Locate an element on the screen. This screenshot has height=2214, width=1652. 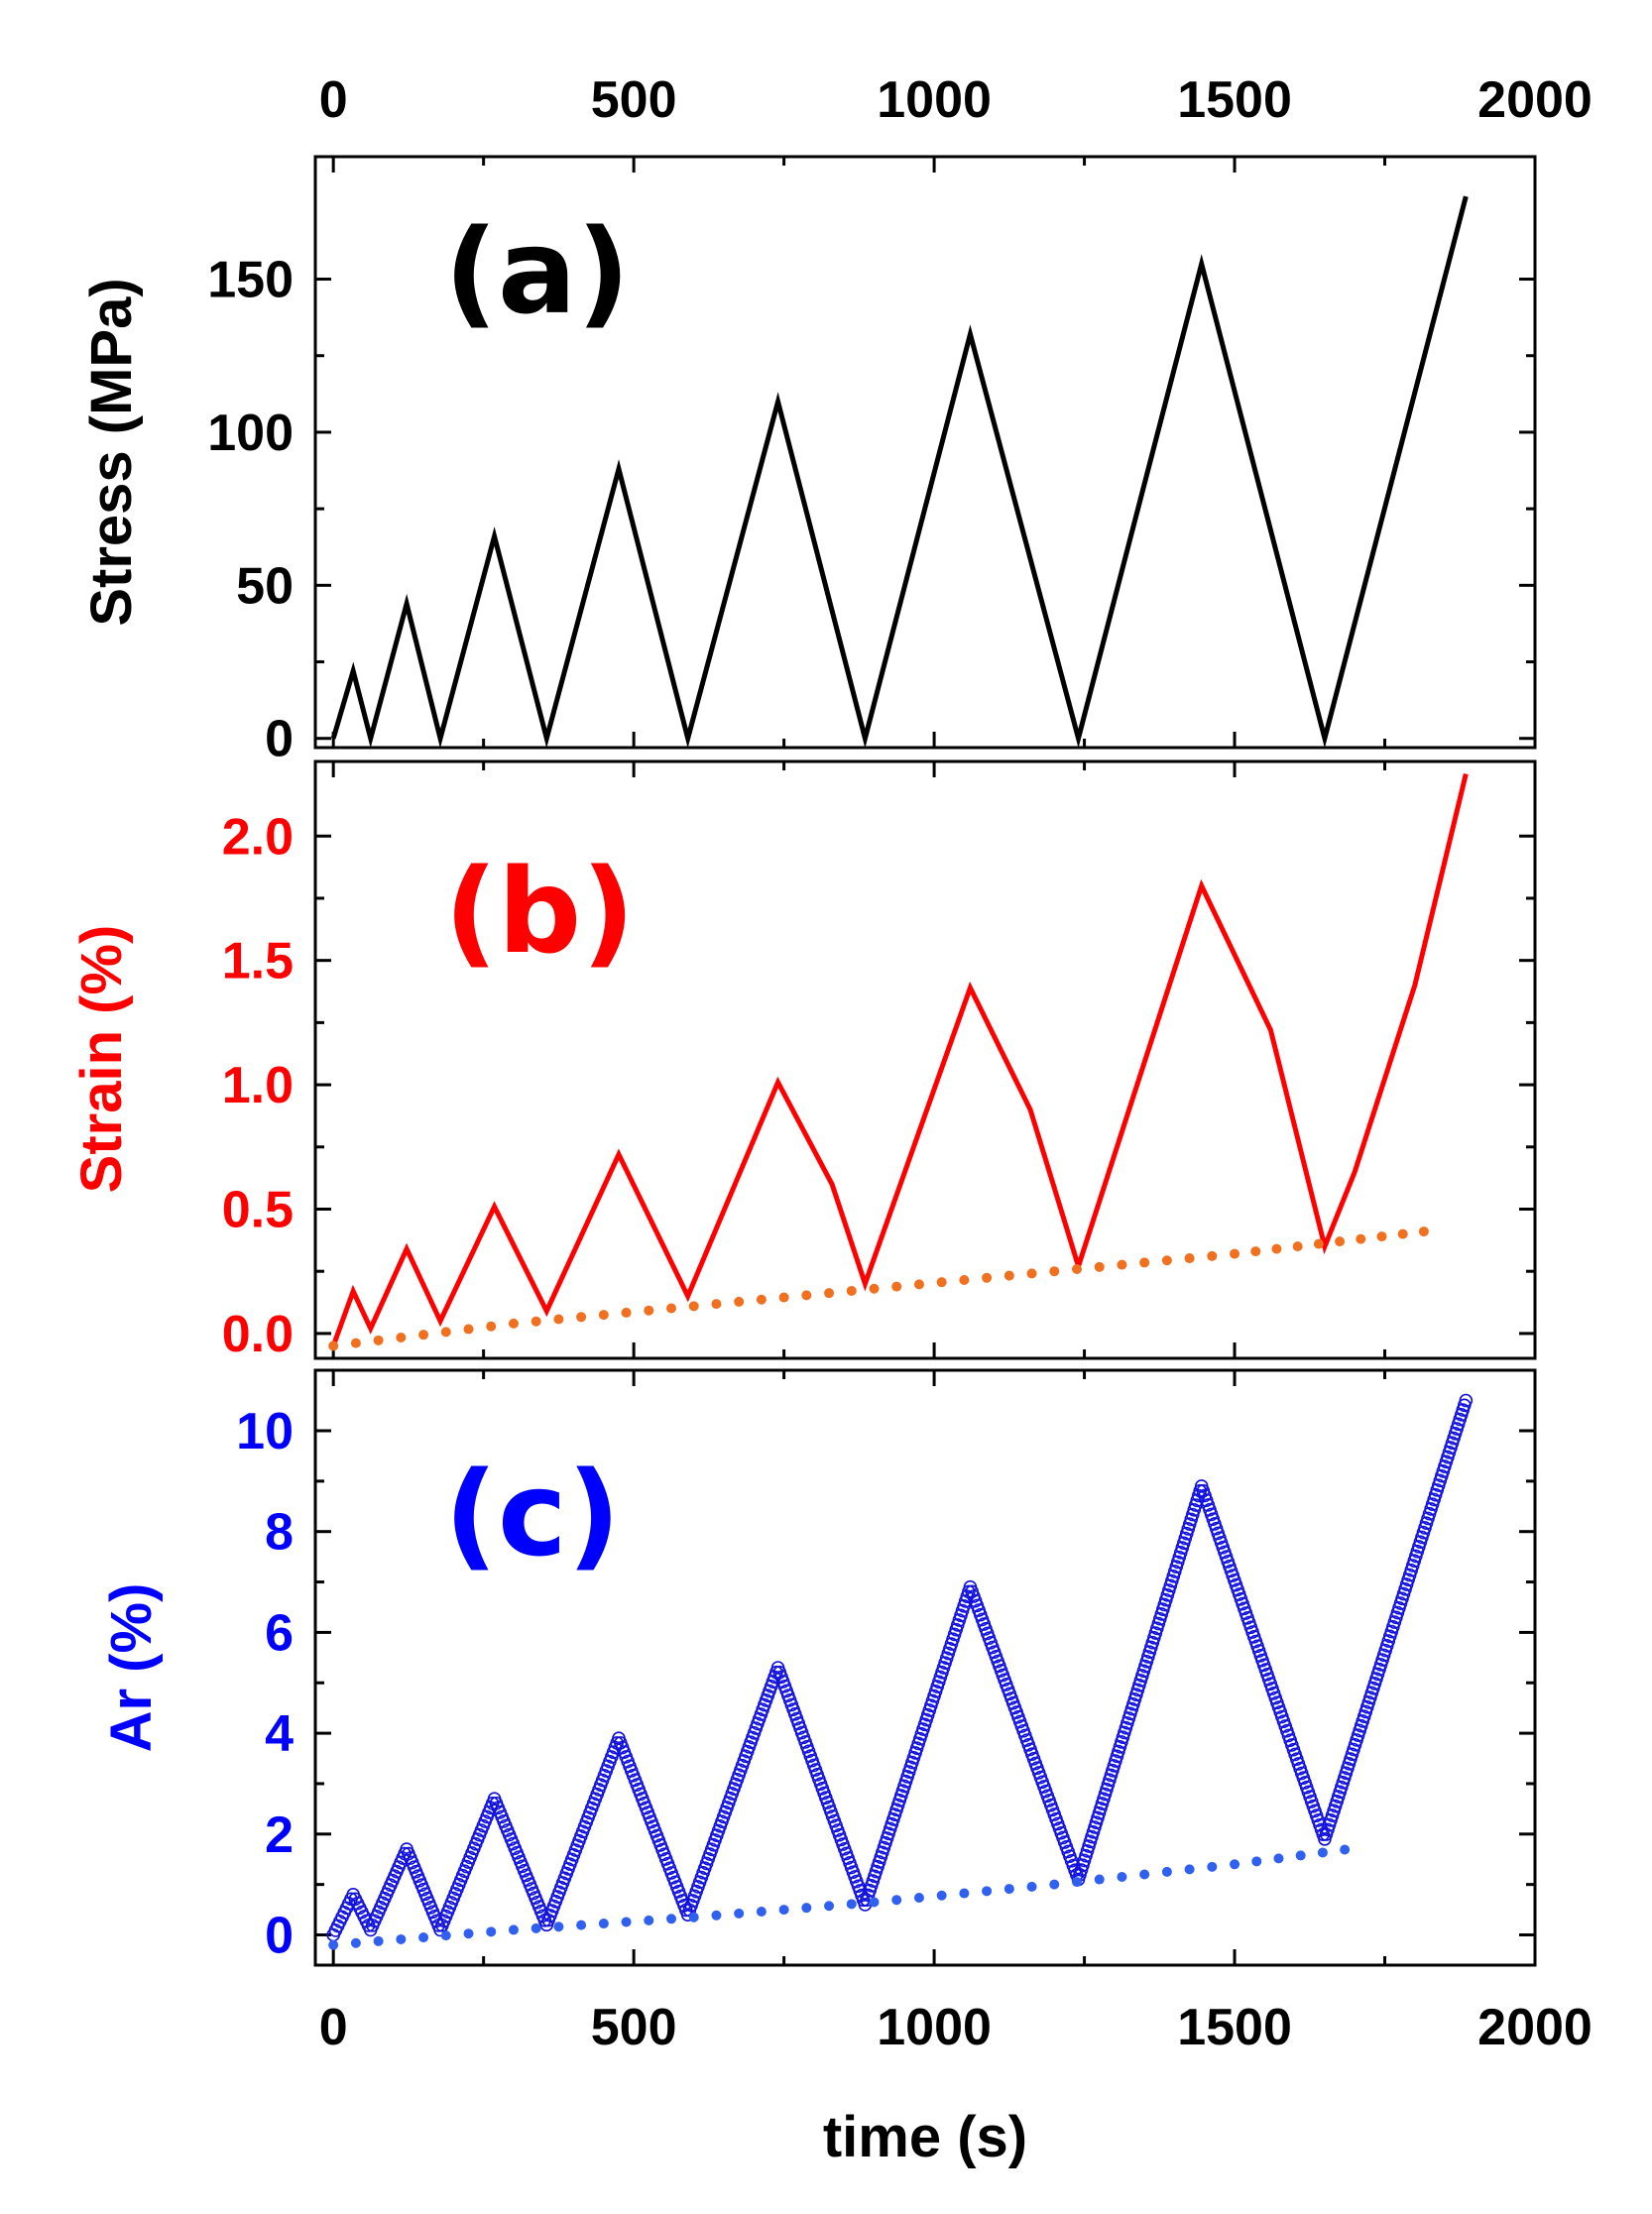
top-x-tick-label: 0 is located at coordinates (333, 100).